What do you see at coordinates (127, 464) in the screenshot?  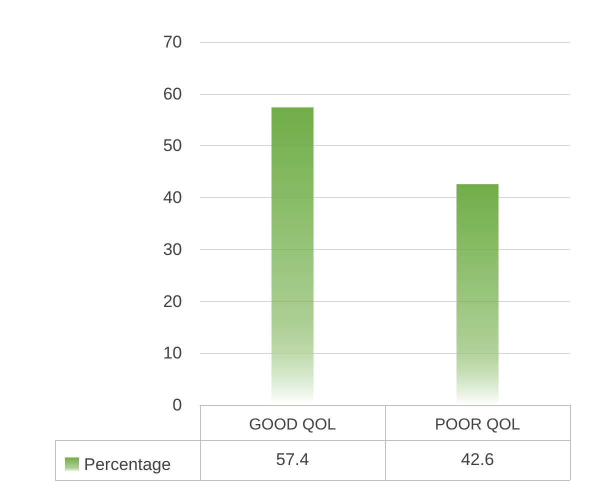 I see `legend-label: Percentage` at bounding box center [127, 464].